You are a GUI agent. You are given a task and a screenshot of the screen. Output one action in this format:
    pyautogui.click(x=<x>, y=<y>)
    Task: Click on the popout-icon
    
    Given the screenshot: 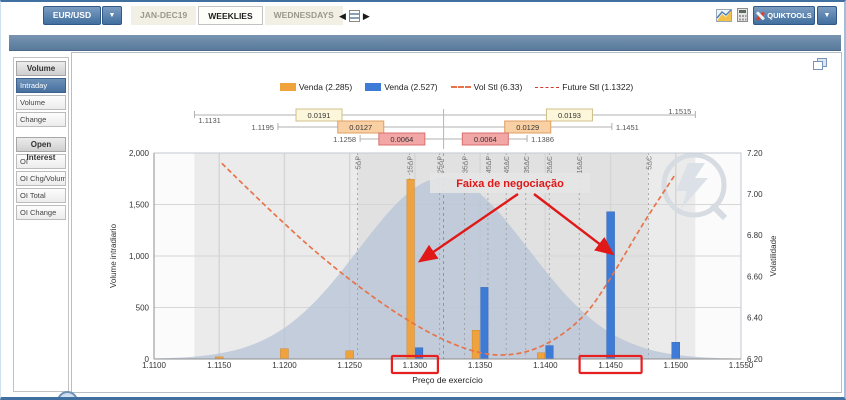 What is the action you would take?
    pyautogui.click(x=820, y=64)
    